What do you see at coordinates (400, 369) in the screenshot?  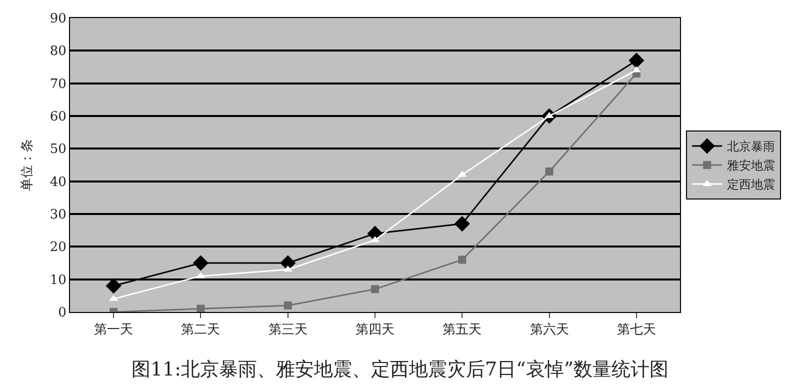 I see `text: 图11:北京暴雨、雅安地震、定西地震灾后7日“哀悼”数量统计图` at bounding box center [400, 369].